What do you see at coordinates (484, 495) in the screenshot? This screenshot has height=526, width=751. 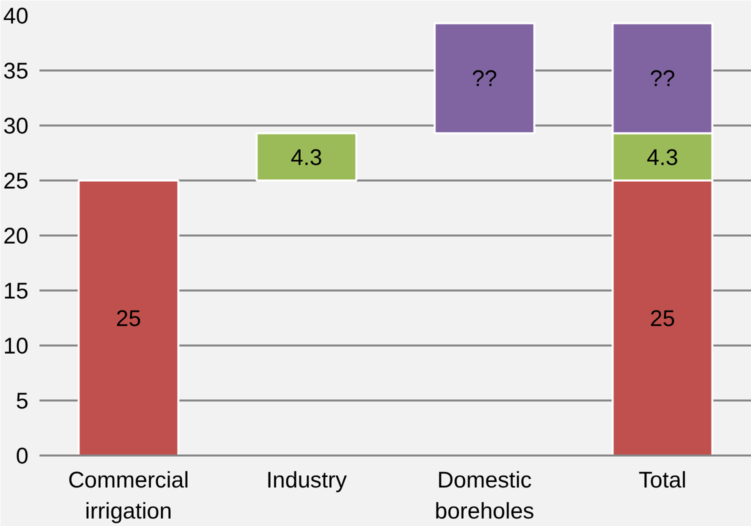 I see `x-tick-label: Domestic boreholes` at bounding box center [484, 495].